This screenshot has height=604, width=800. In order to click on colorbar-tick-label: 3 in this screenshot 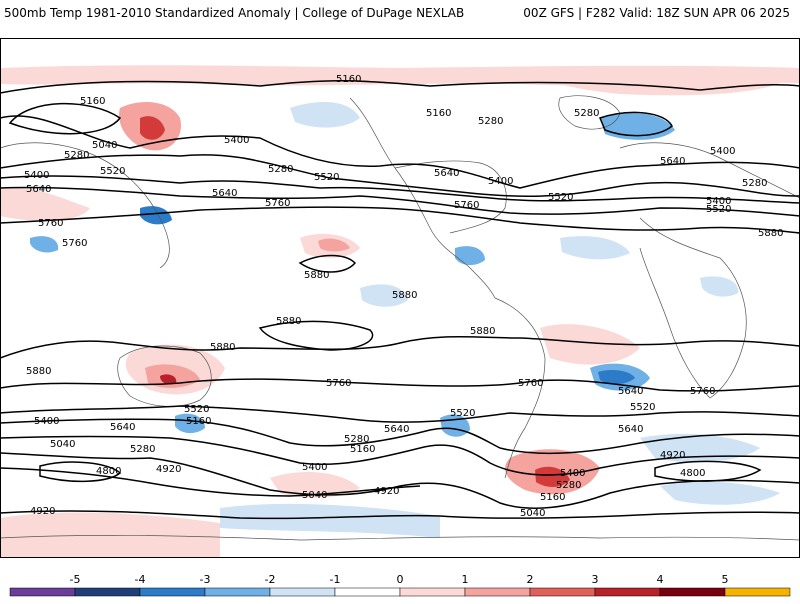, I will do `click(595, 579)`.